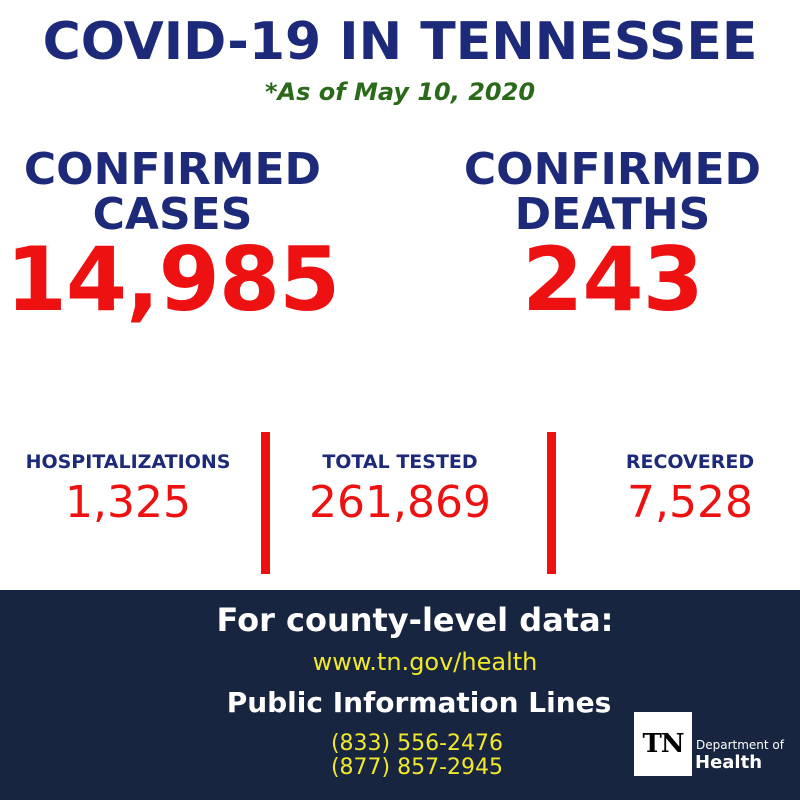 This screenshot has width=800, height=800. I want to click on phone-number-1: (833) 556-2476, so click(417, 743).